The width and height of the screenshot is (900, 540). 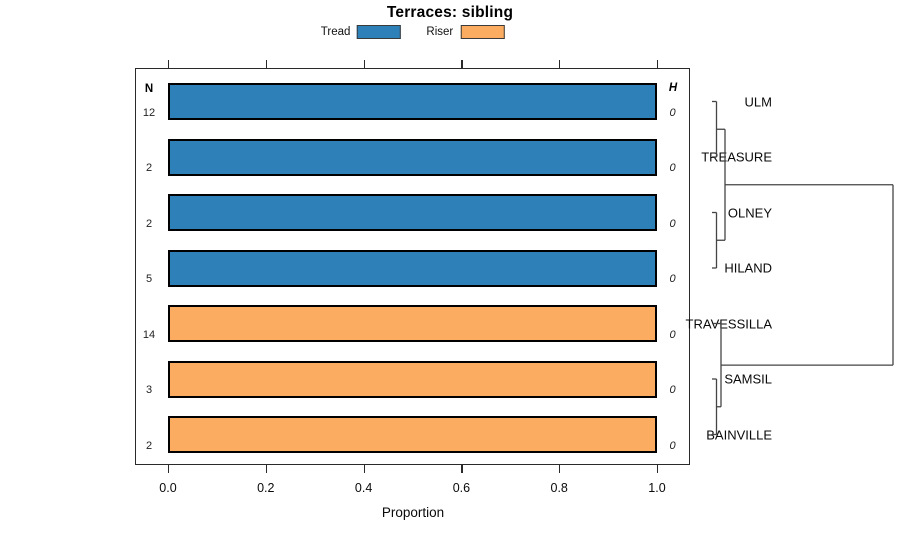 What do you see at coordinates (440, 32) in the screenshot?
I see `legend-label-riser: Riser` at bounding box center [440, 32].